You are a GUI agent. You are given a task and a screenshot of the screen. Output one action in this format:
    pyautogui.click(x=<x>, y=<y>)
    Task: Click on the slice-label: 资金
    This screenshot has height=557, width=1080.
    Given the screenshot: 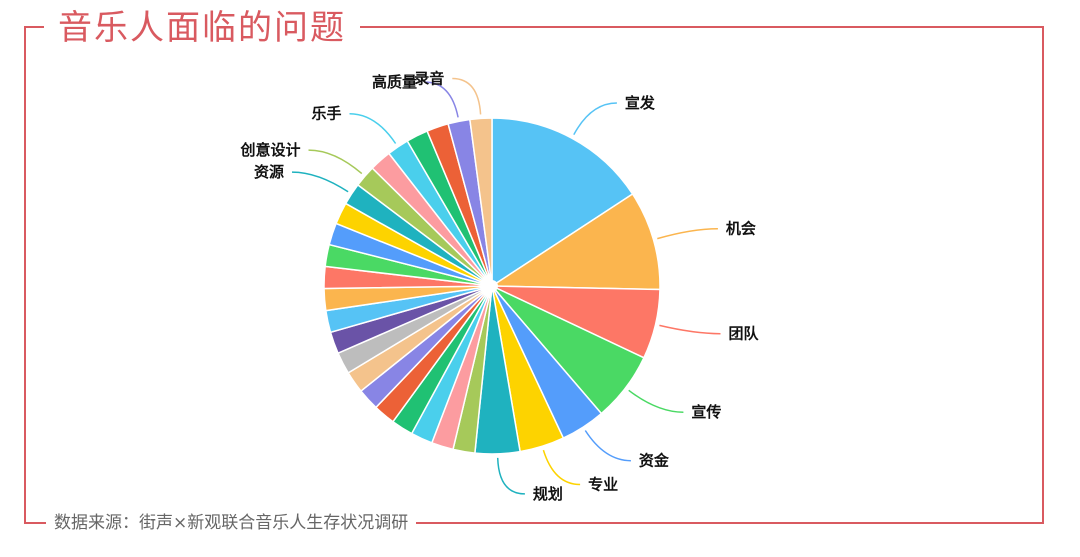 What is the action you would take?
    pyautogui.click(x=654, y=461)
    